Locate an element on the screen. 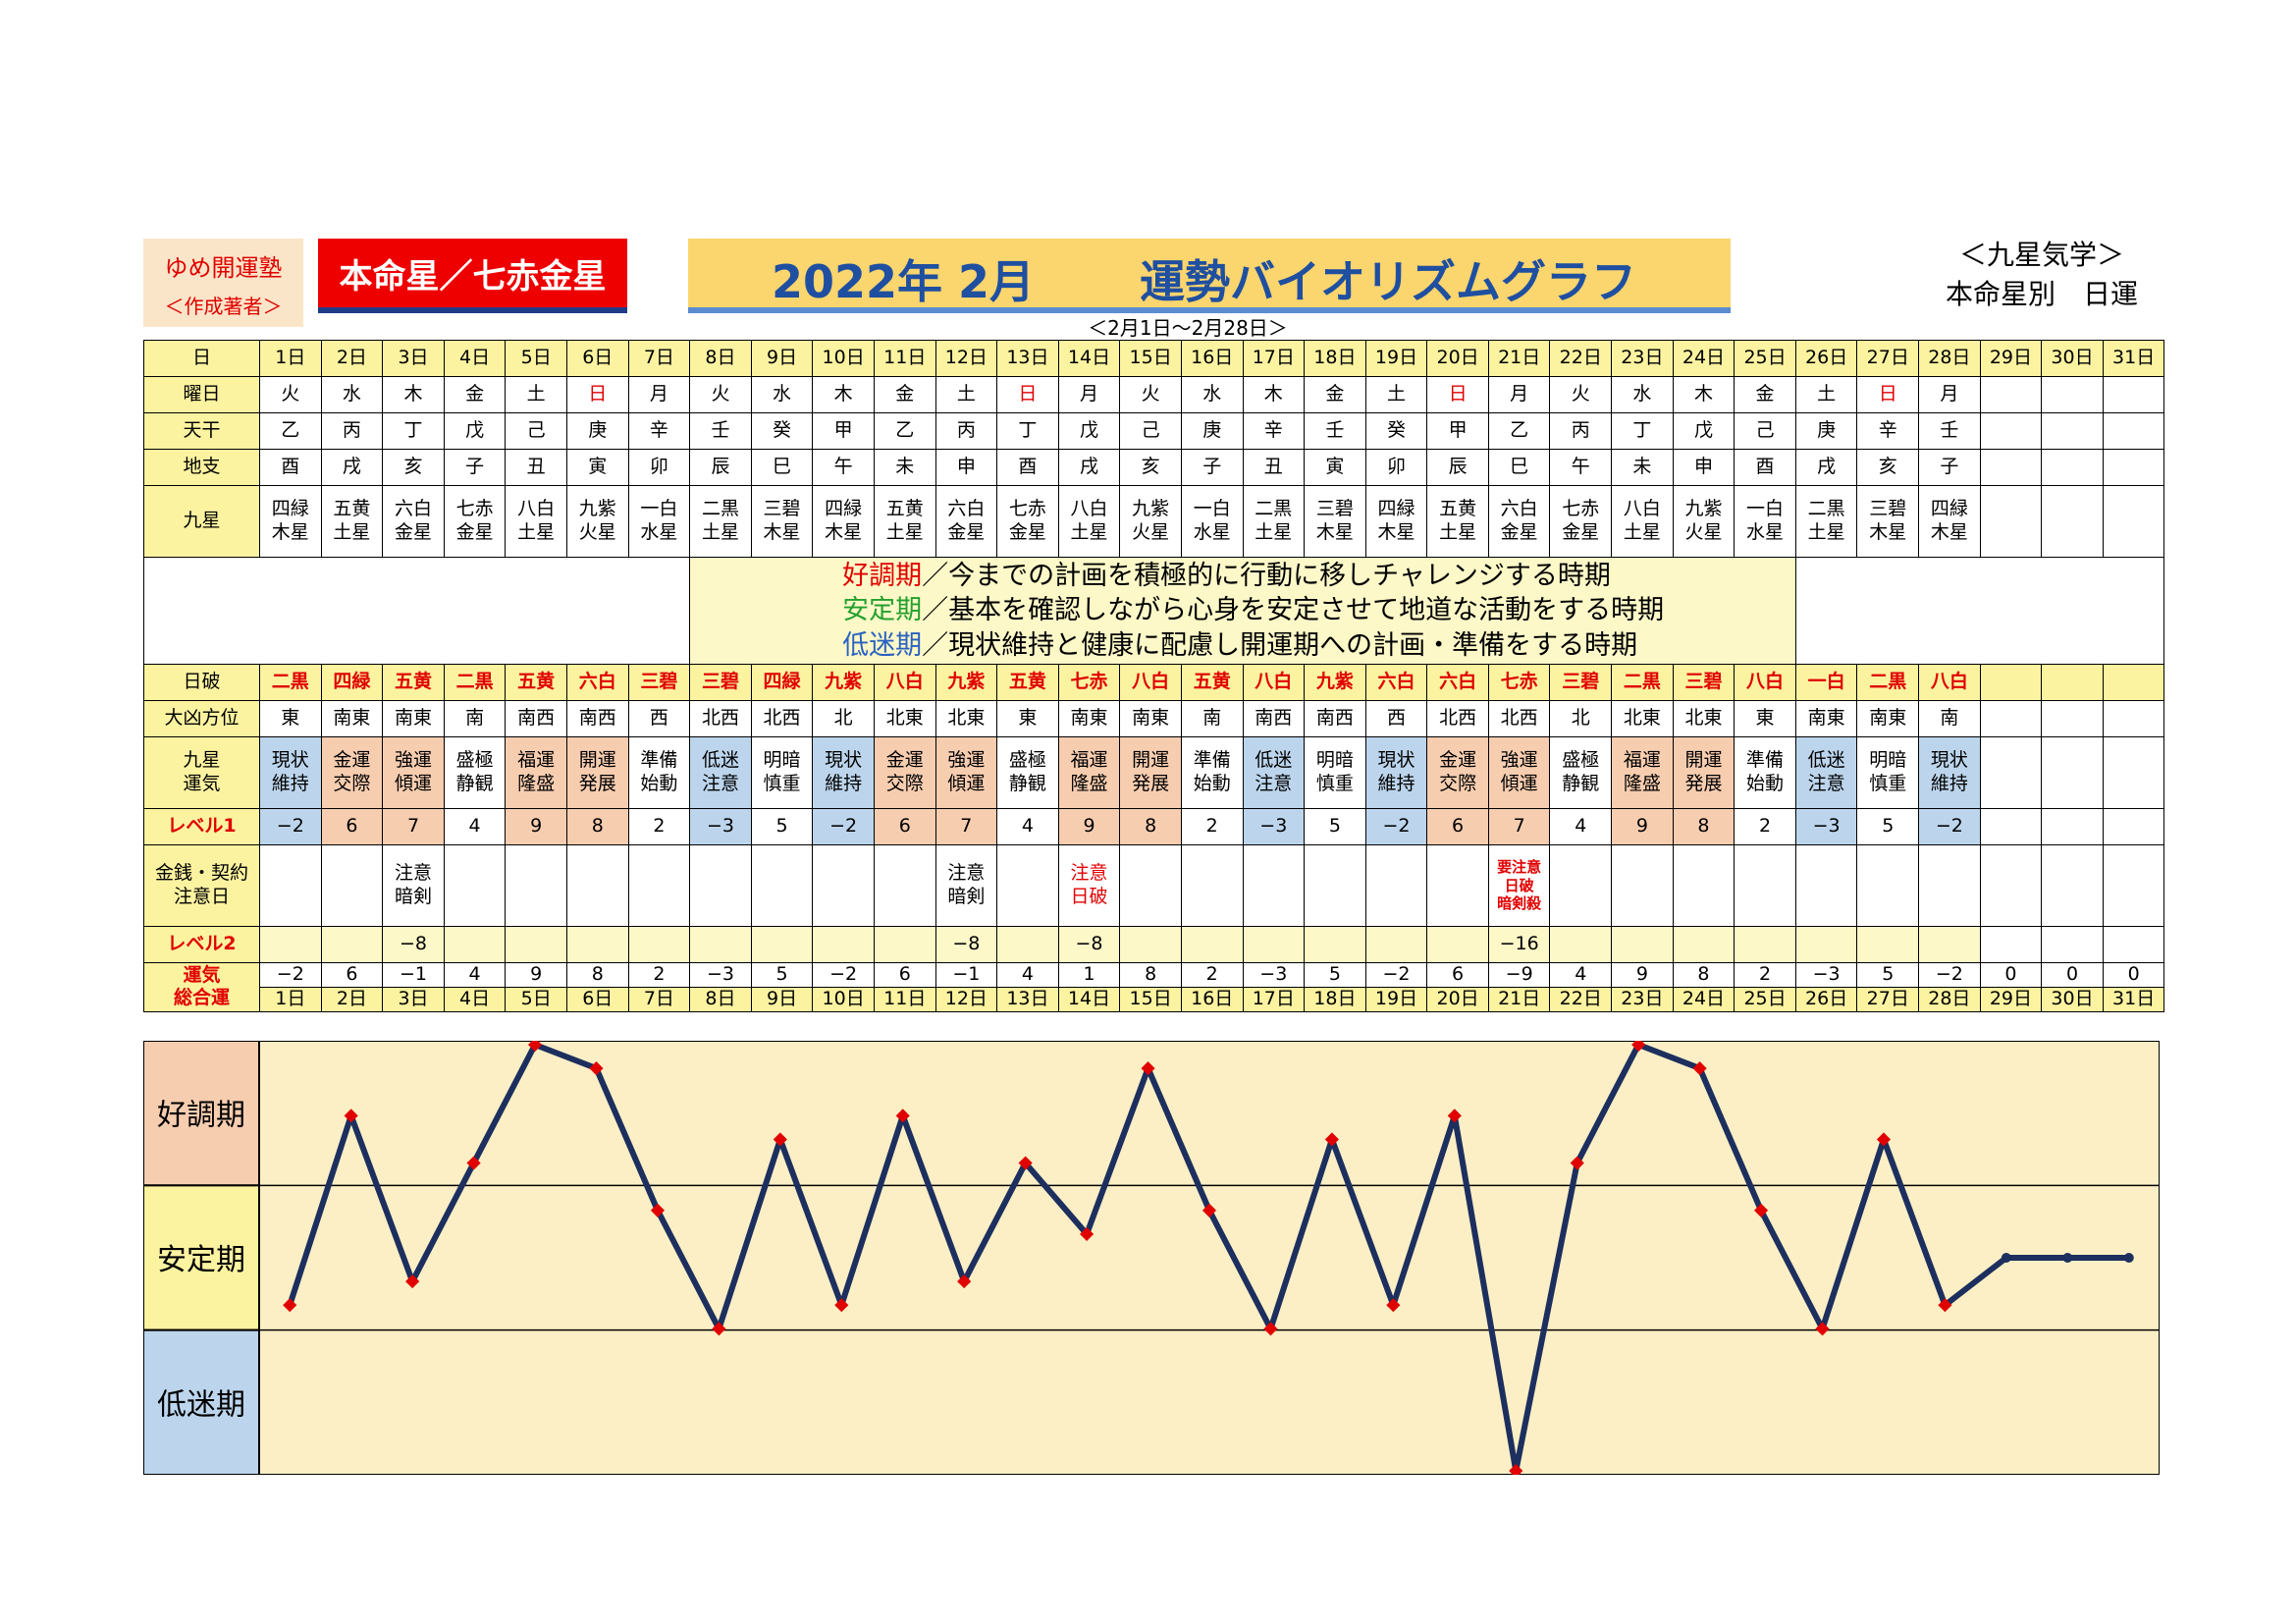 The image size is (2296, 1624). day2-cell: 2日 is located at coordinates (352, 999).